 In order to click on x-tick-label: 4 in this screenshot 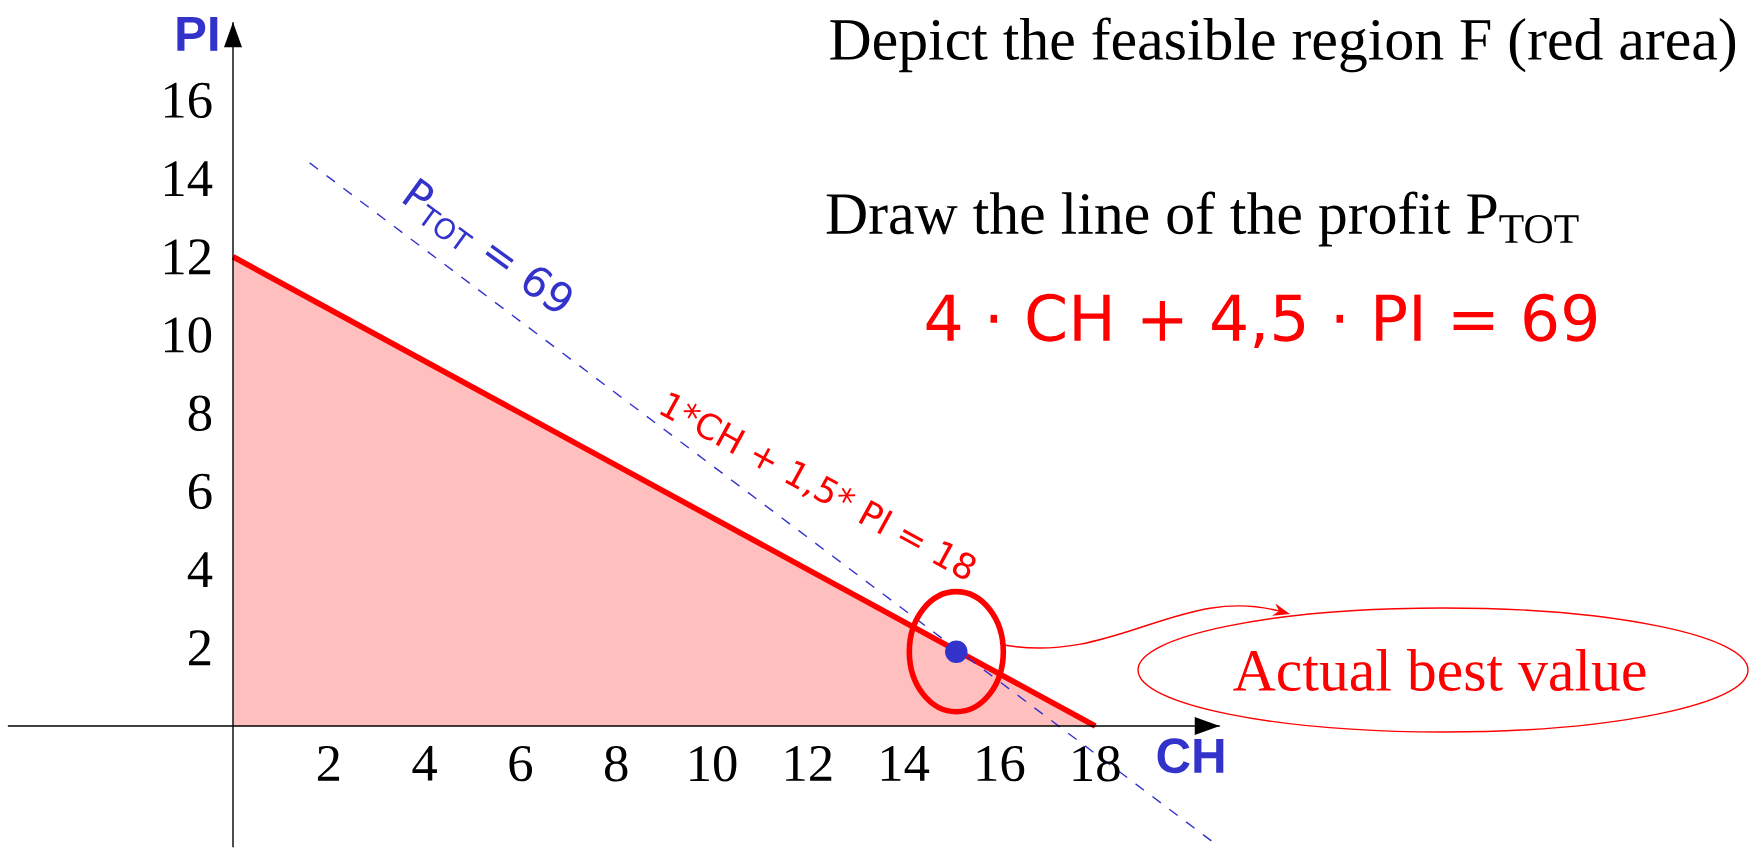, I will do `click(424, 763)`.